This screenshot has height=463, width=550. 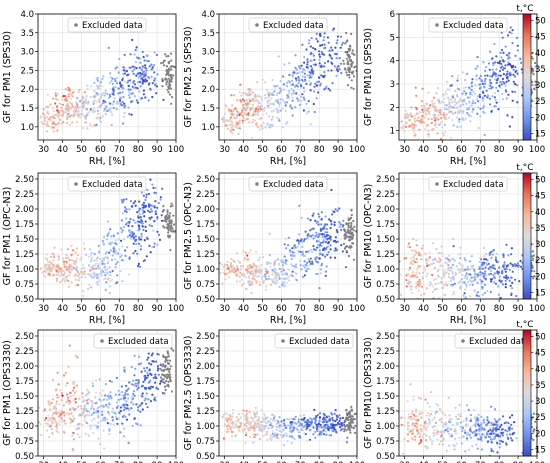 I want to click on y-tick-label: 4.0, so click(x=27, y=15).